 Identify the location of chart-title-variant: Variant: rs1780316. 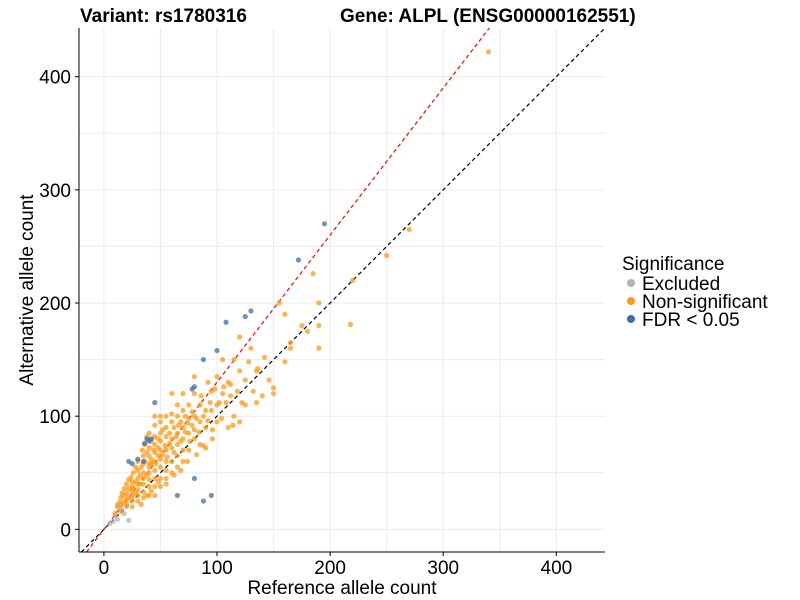
(163, 16).